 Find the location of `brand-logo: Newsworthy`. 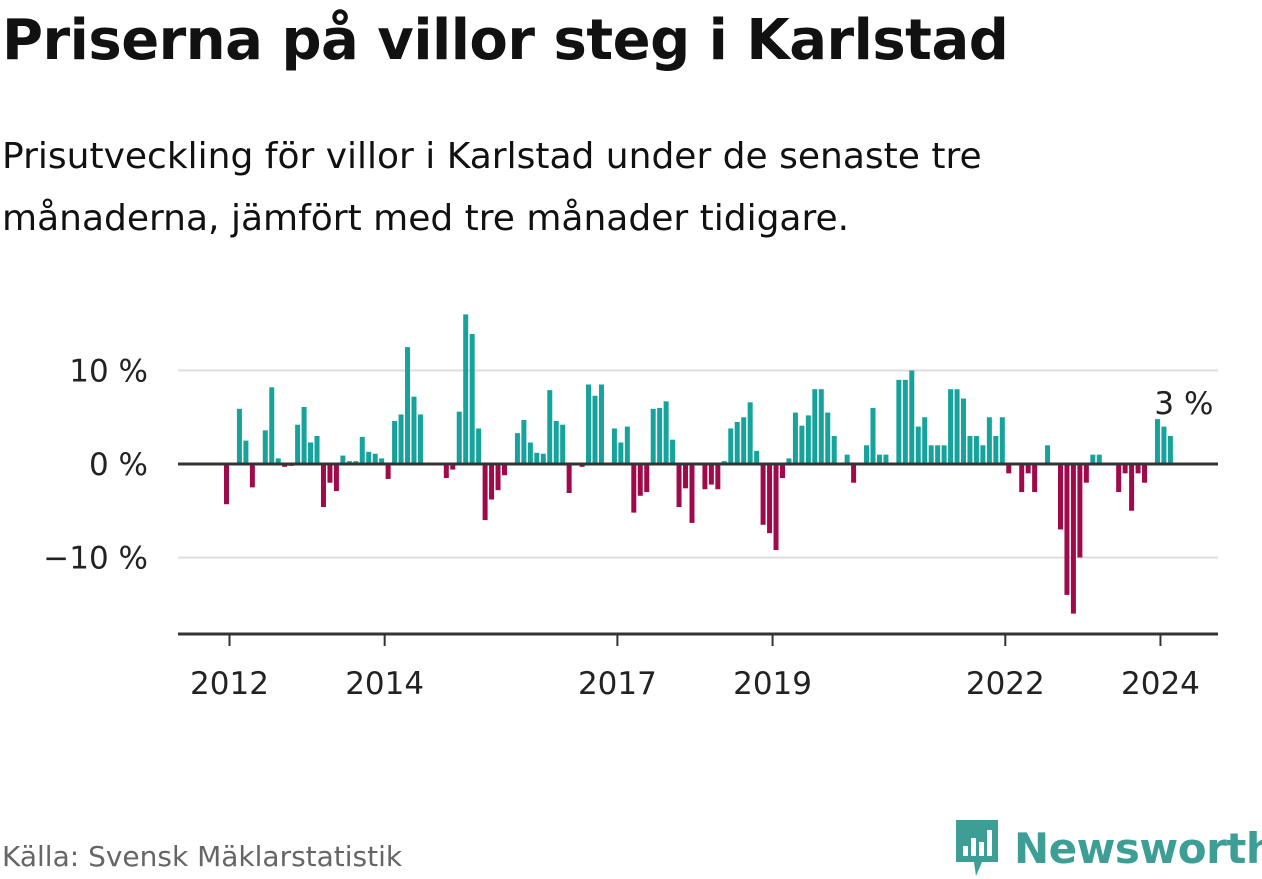

brand-logo: Newsworthy is located at coordinates (1107, 848).